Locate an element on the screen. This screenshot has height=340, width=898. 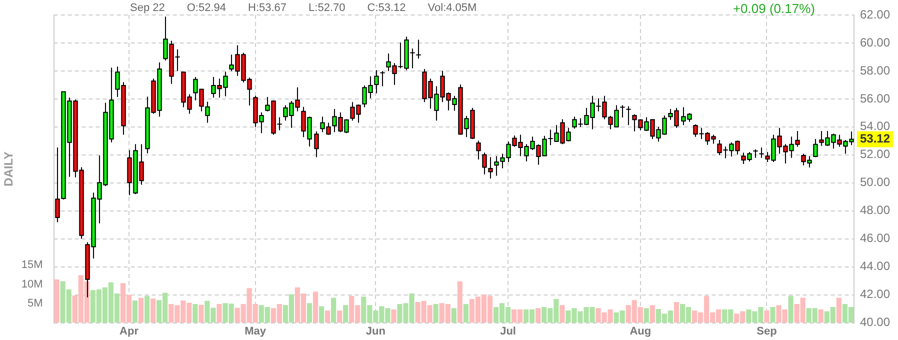
y-tick-label: 58.00 is located at coordinates (875, 70).